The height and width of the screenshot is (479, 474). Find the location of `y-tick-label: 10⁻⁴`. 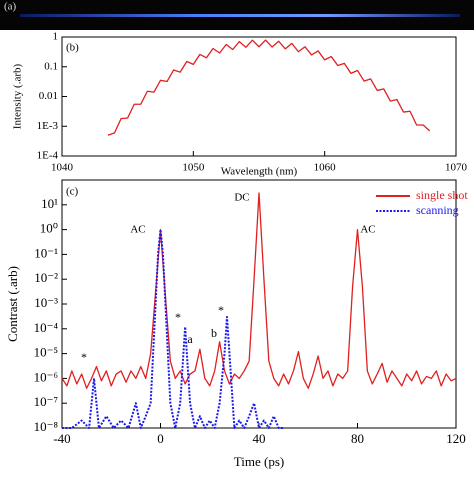

y-tick-label: 10⁻⁴ is located at coordinates (46, 327).